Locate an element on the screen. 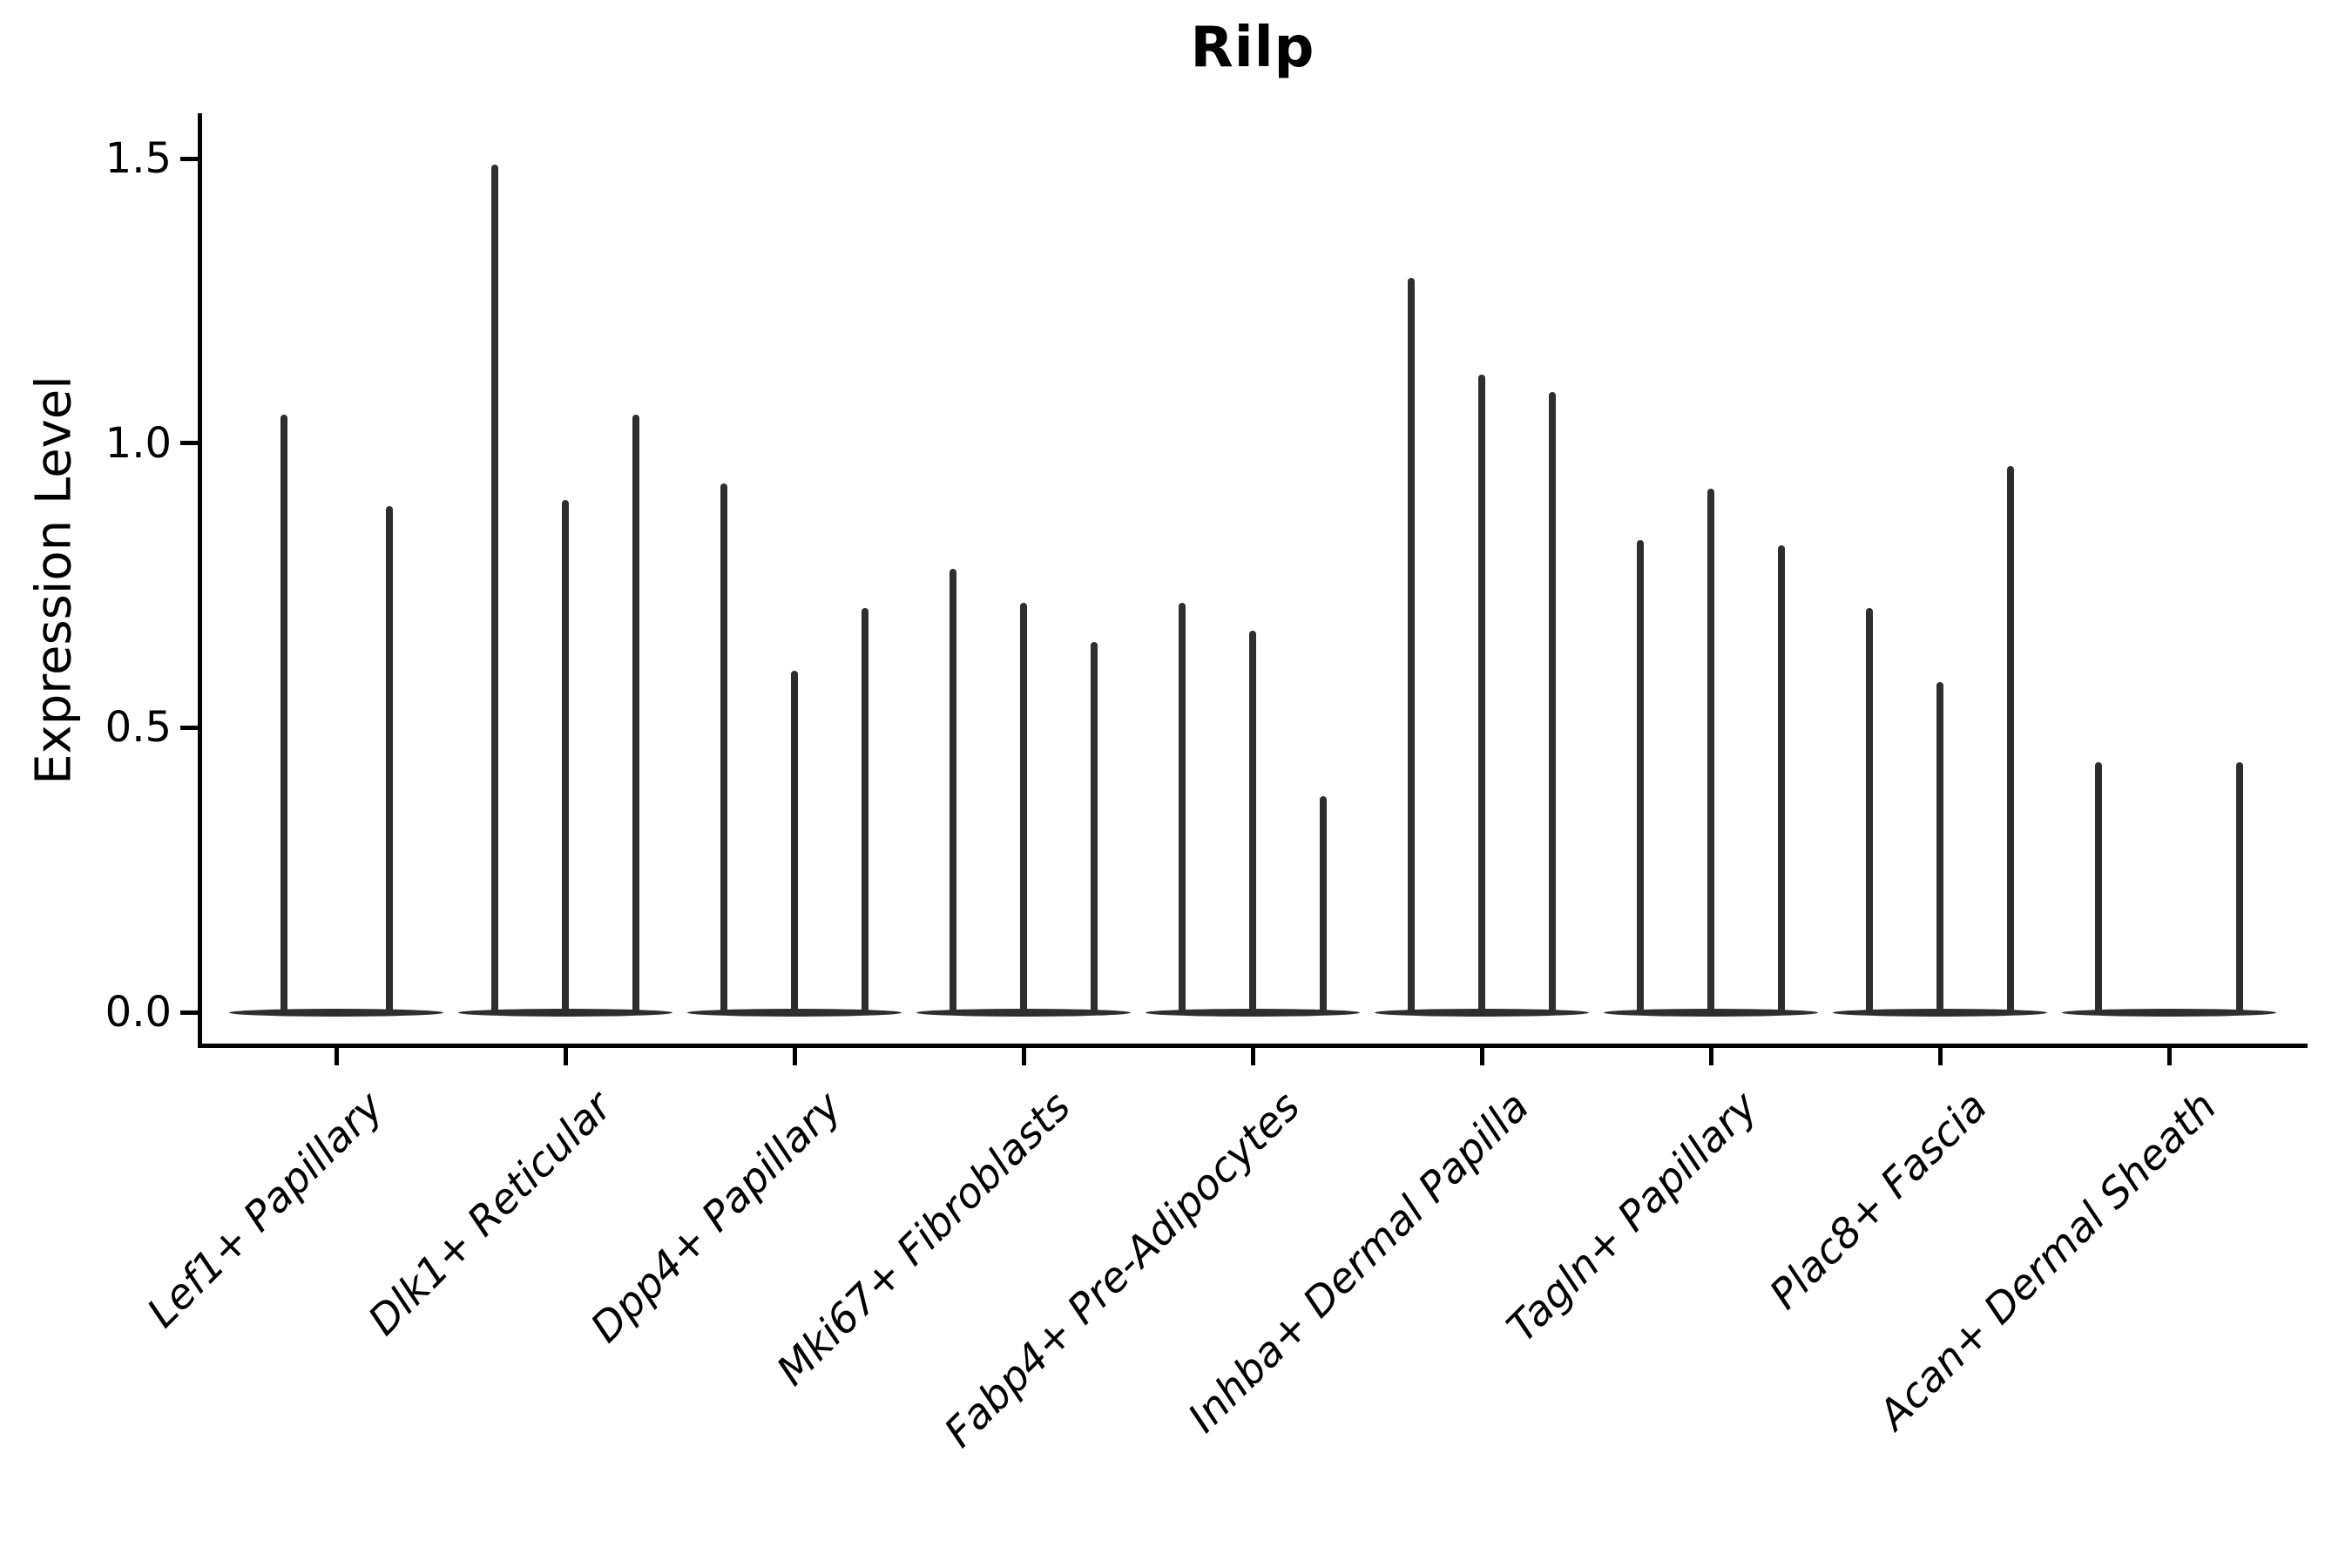 Image resolution: width=2352 pixels, height=1568 pixels. y-tick-label: 0.5 is located at coordinates (138, 728).